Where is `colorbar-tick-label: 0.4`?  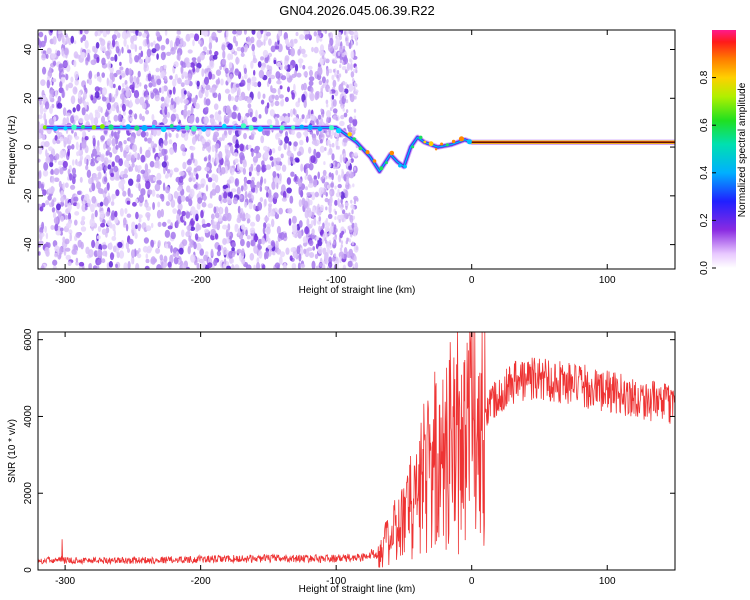
colorbar-tick-label: 0.4 is located at coordinates (704, 172).